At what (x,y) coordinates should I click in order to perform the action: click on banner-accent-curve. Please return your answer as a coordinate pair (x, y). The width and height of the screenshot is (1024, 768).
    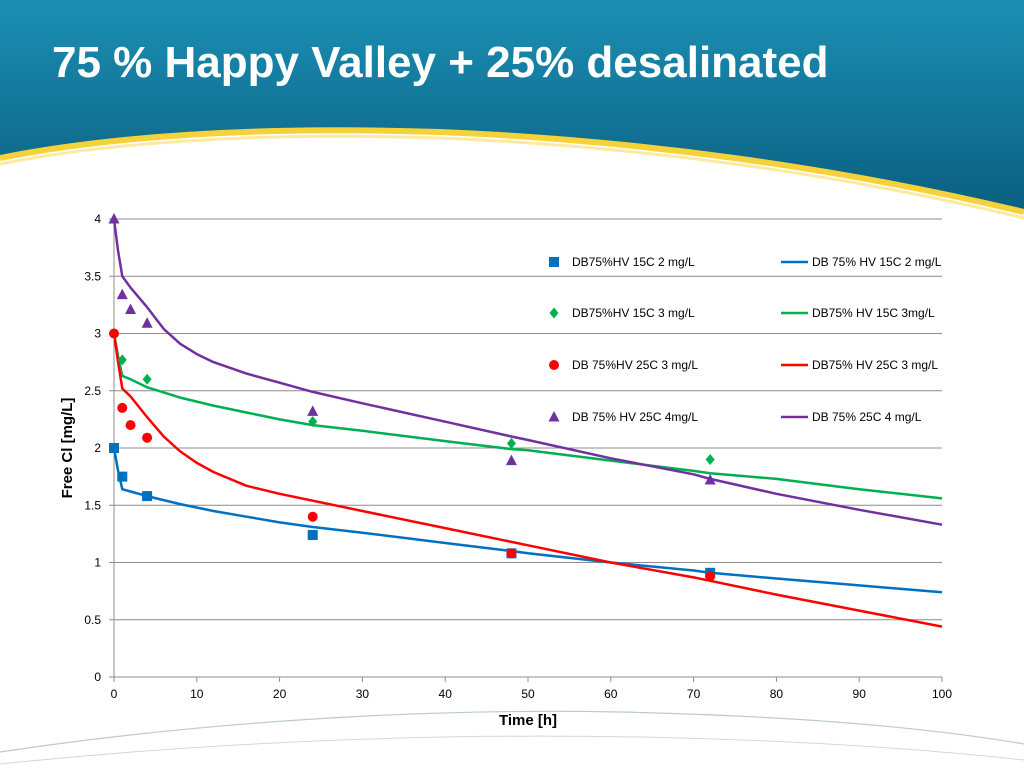
    Looking at the image, I should click on (512, 171).